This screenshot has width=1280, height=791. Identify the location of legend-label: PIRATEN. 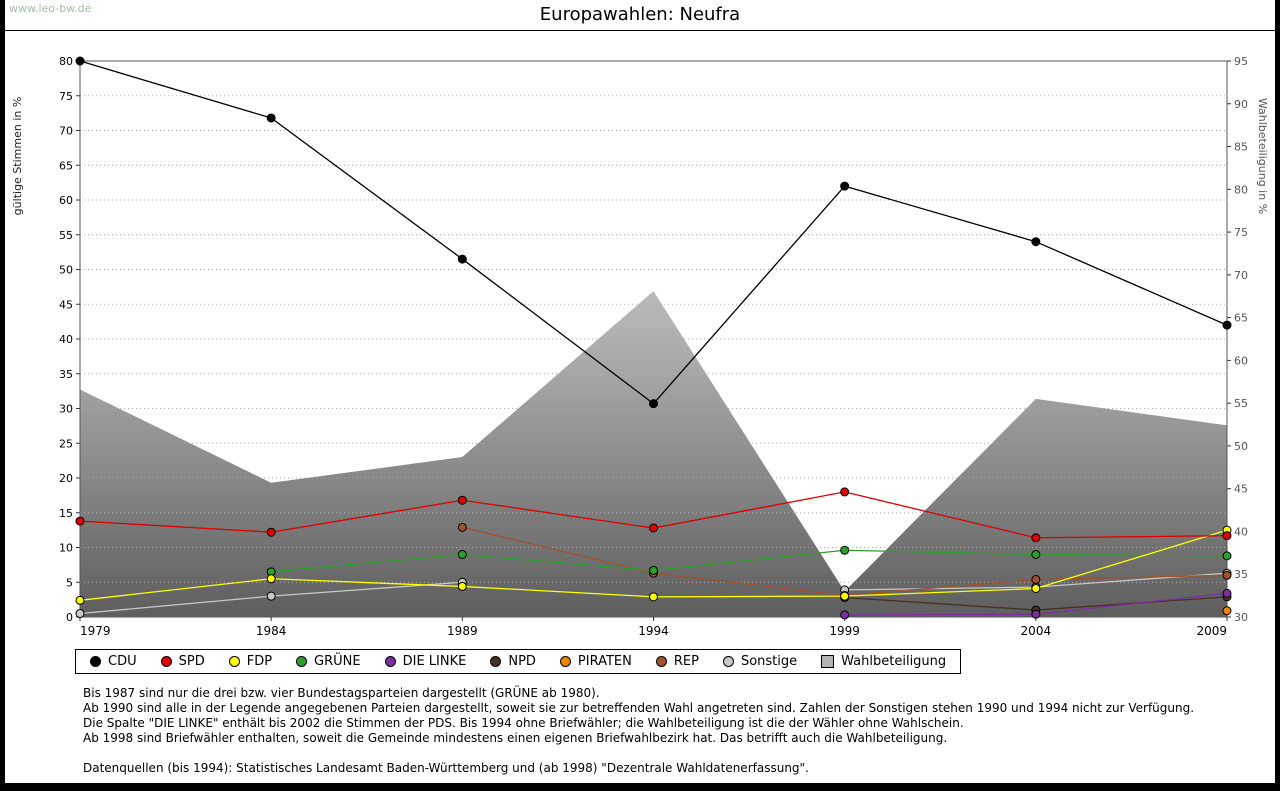
(604, 661).